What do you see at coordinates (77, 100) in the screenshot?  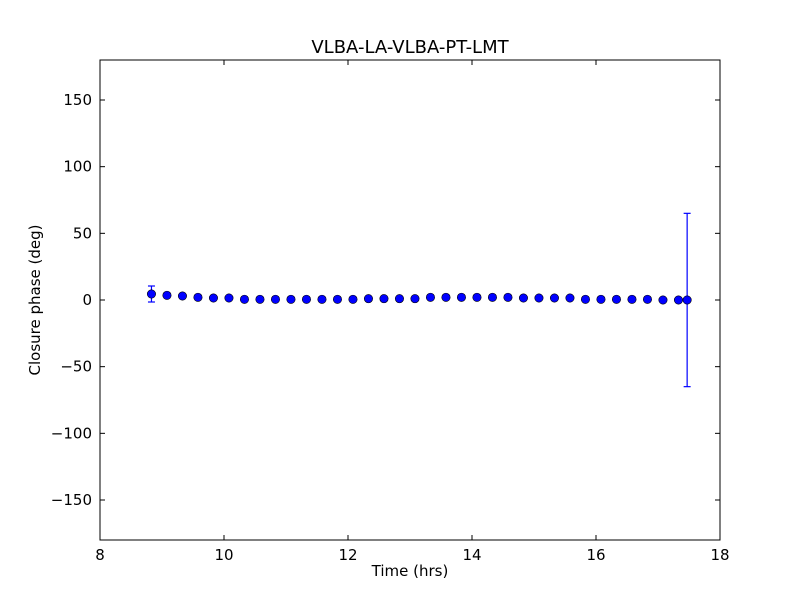 I see `y-tick-label: 150` at bounding box center [77, 100].